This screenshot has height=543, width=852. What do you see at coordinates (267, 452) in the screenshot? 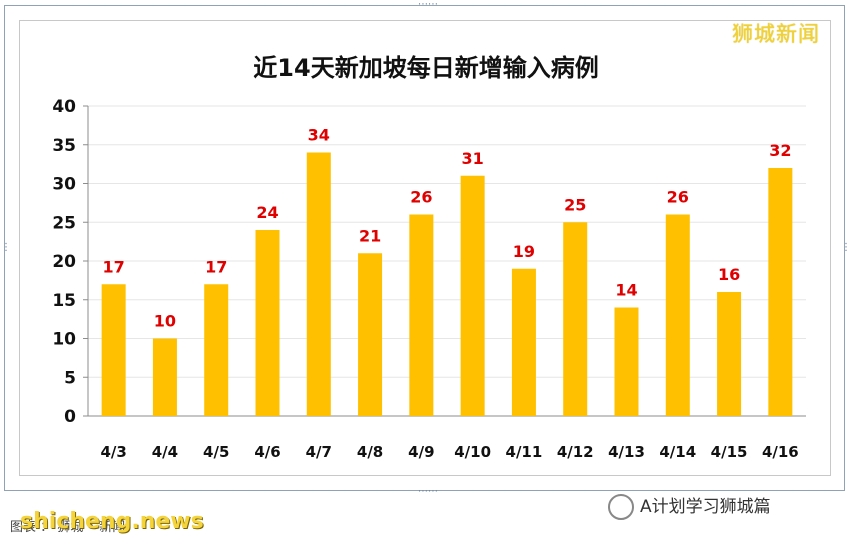
I see `x-tick-label: 4/6` at bounding box center [267, 452].